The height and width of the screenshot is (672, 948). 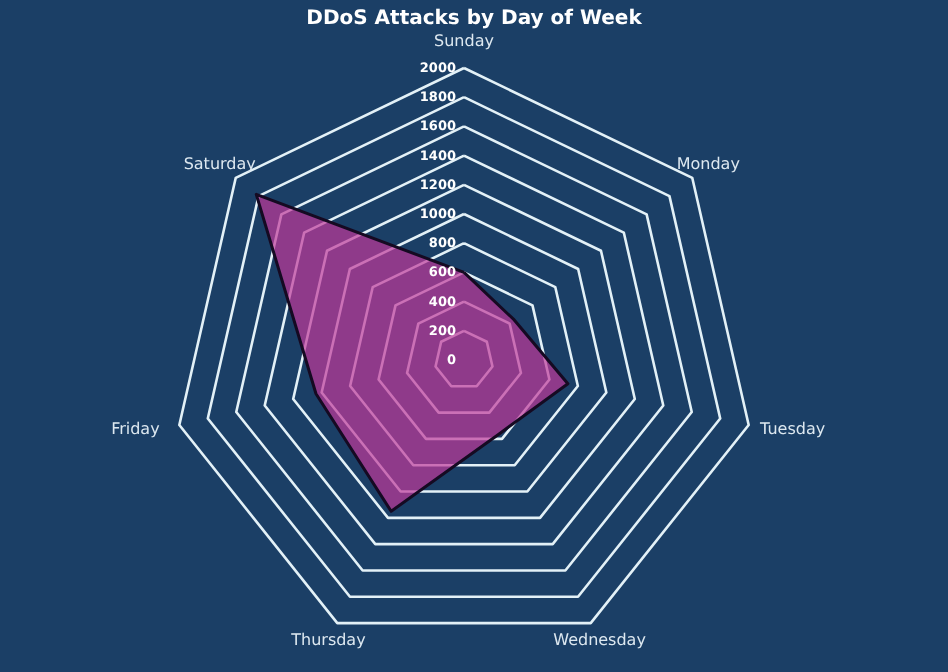 I want to click on spoke-label: Tuesday, so click(x=792, y=428).